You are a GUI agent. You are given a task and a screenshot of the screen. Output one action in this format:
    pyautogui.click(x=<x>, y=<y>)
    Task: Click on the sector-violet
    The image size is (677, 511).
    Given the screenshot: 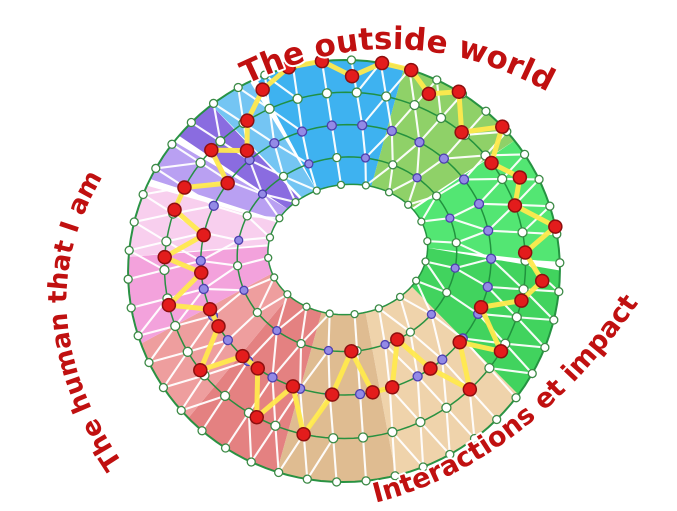 What is the action you would take?
    pyautogui.click(x=239, y=157)
    